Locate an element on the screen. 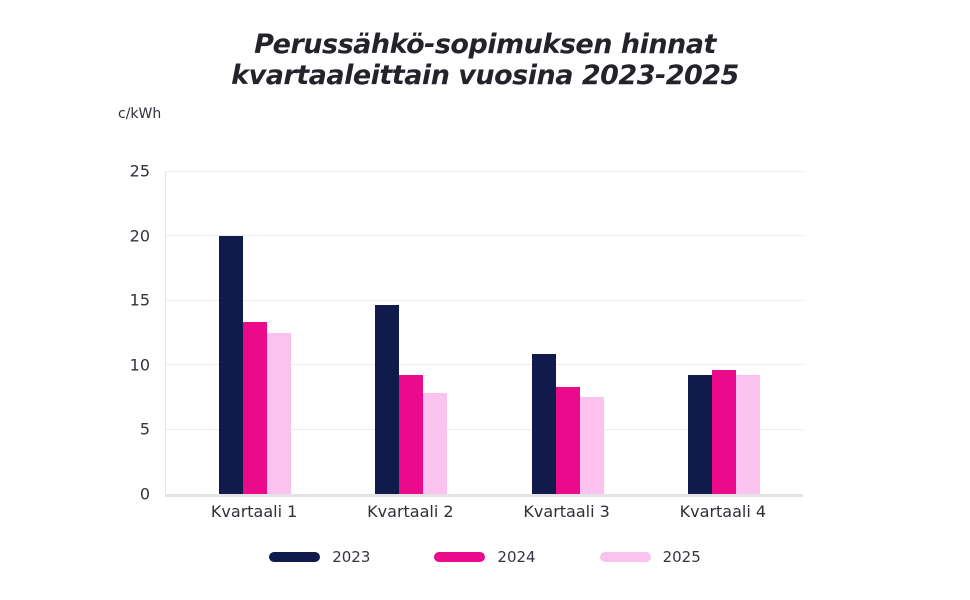  bar-2024-q2 is located at coordinates (411, 434).